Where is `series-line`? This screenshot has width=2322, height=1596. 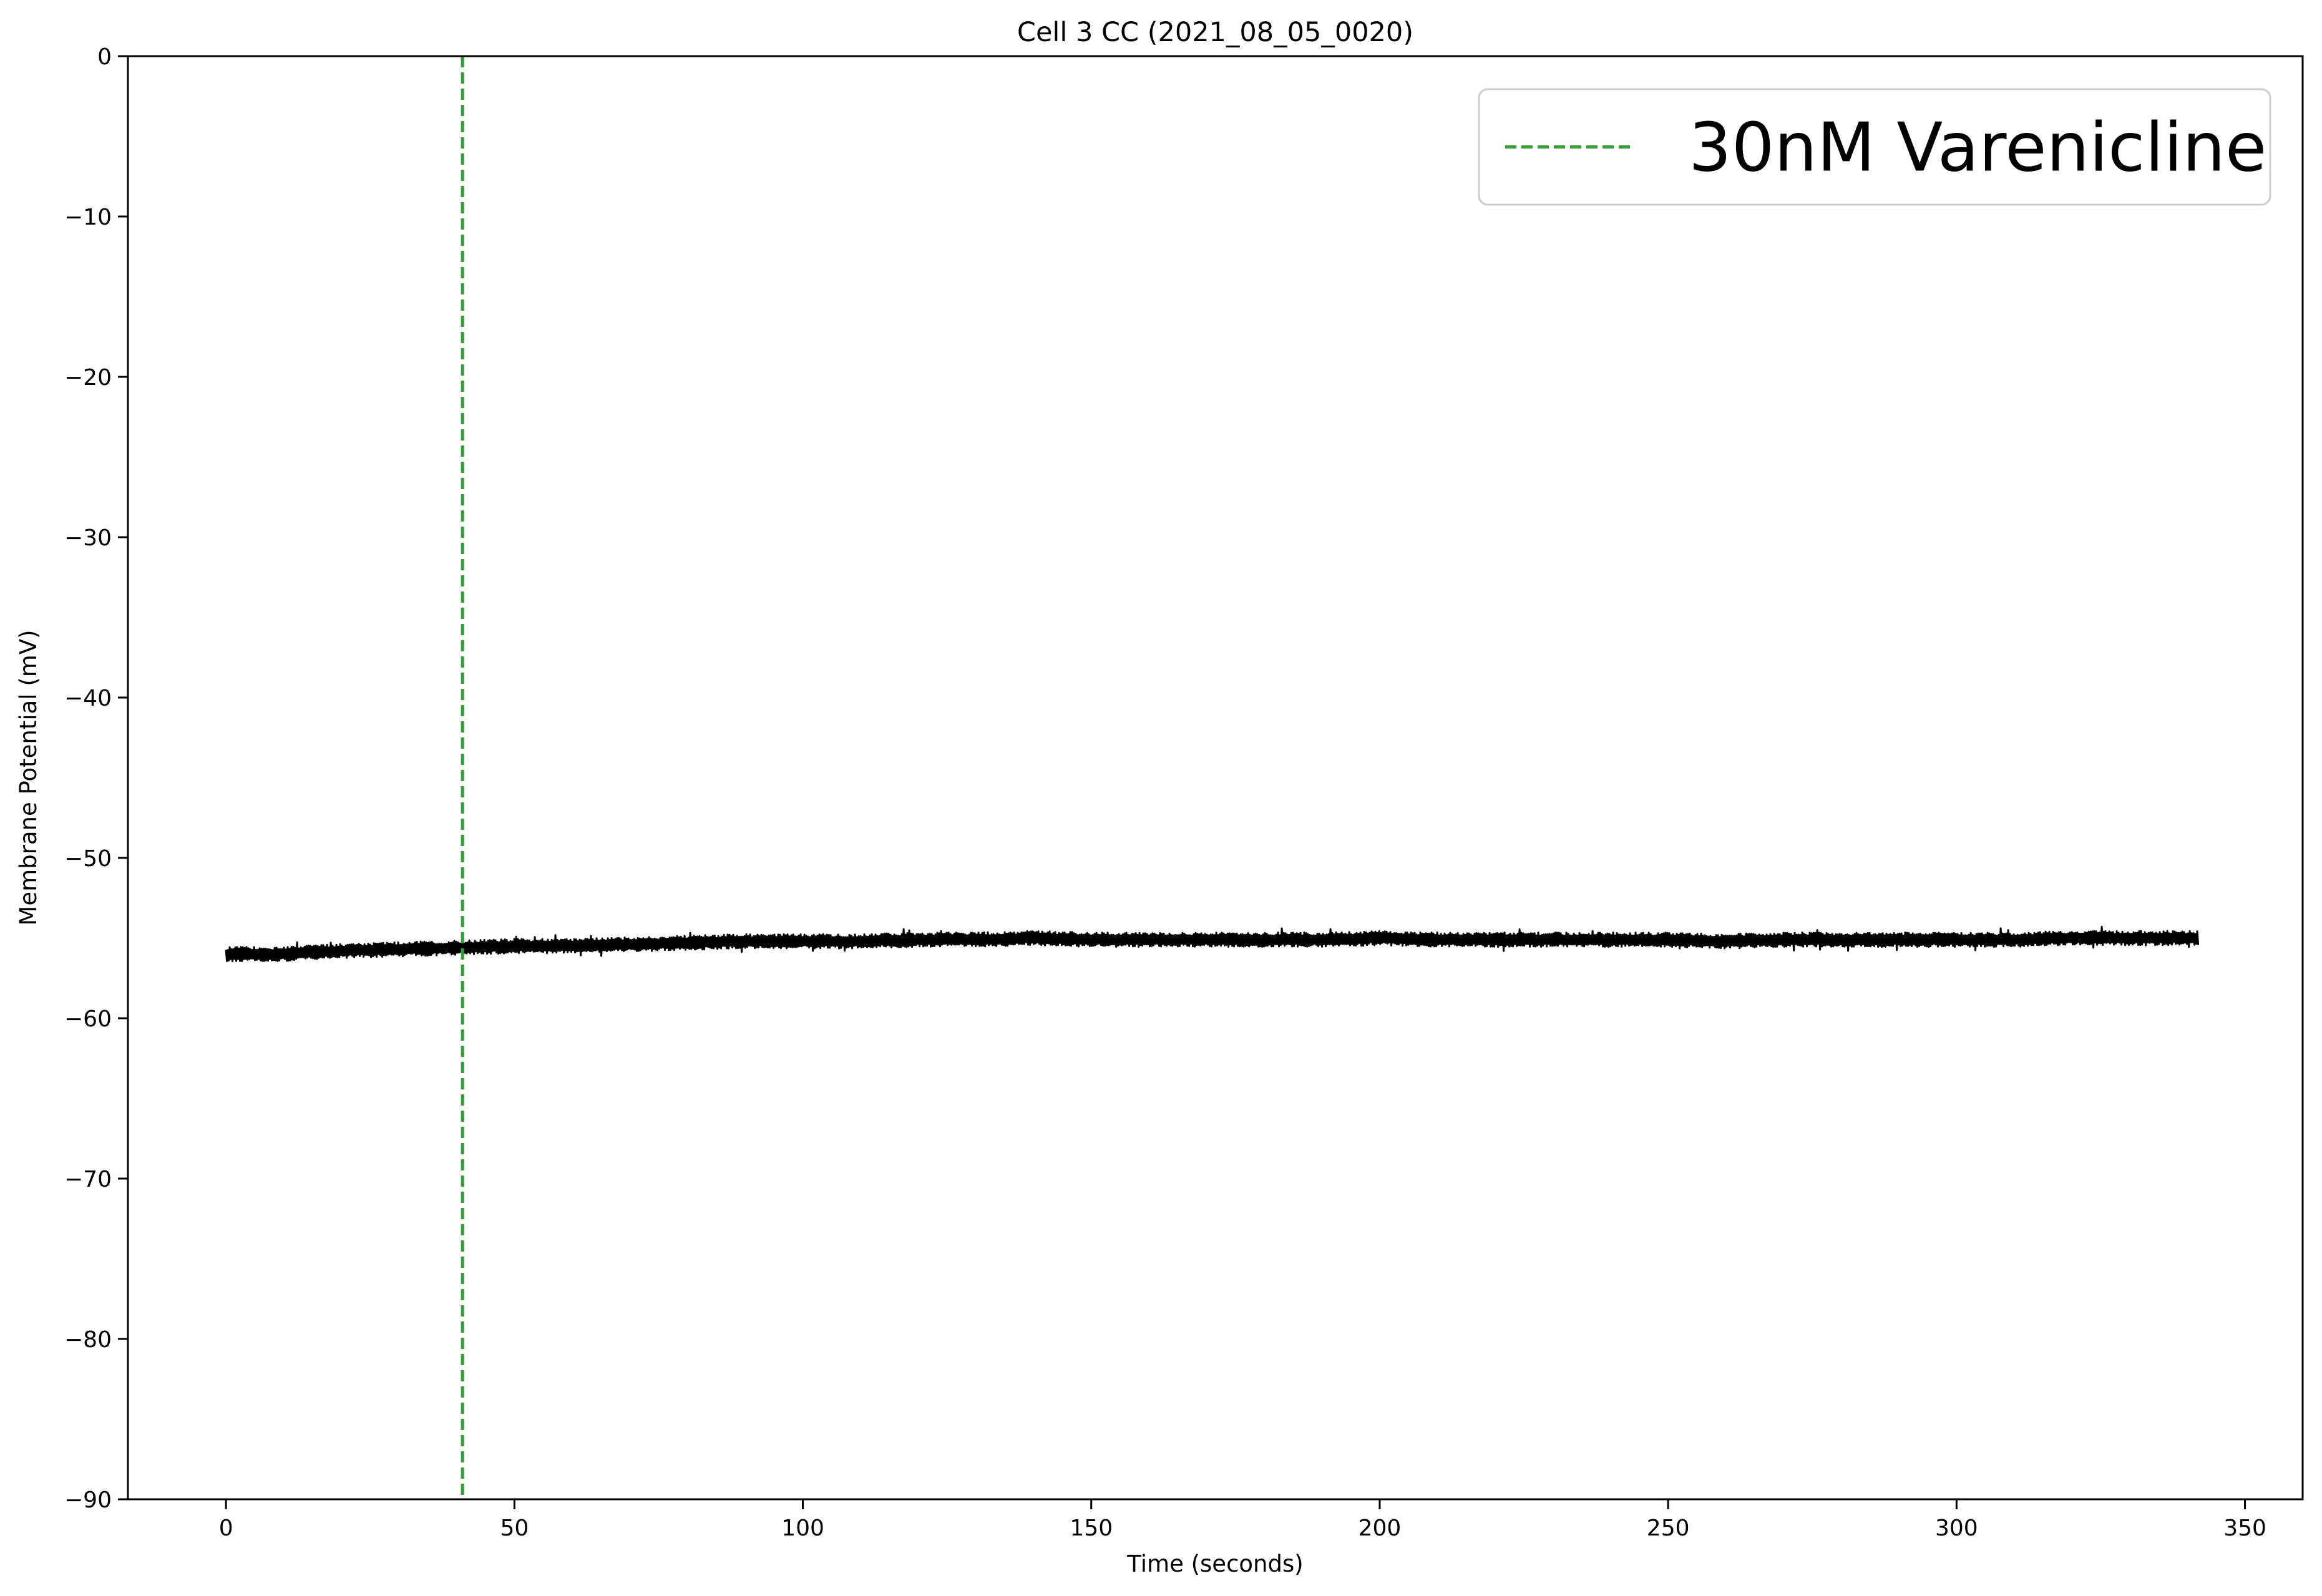 series-line is located at coordinates (1212, 944).